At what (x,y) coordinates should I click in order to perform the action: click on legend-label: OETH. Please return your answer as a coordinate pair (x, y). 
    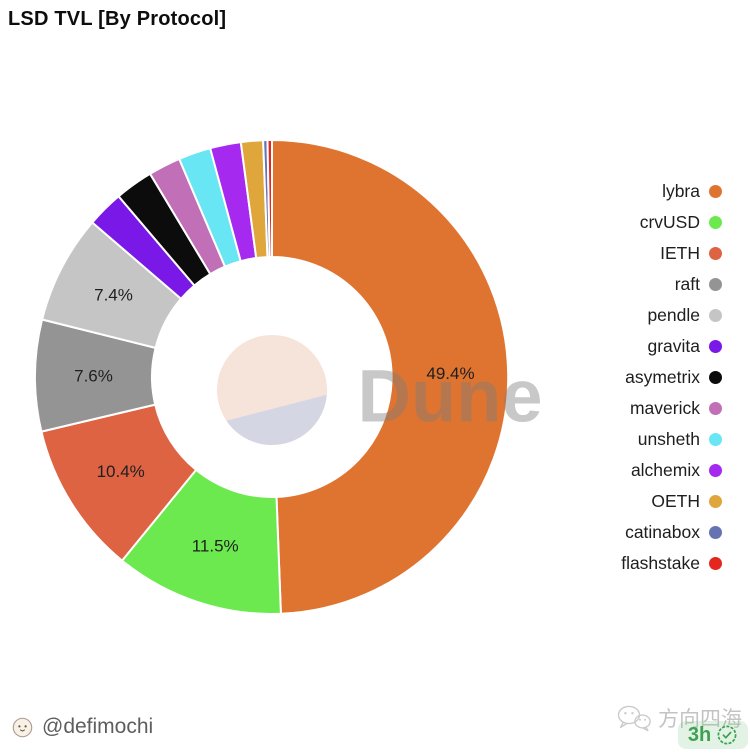
    Looking at the image, I should click on (675, 501).